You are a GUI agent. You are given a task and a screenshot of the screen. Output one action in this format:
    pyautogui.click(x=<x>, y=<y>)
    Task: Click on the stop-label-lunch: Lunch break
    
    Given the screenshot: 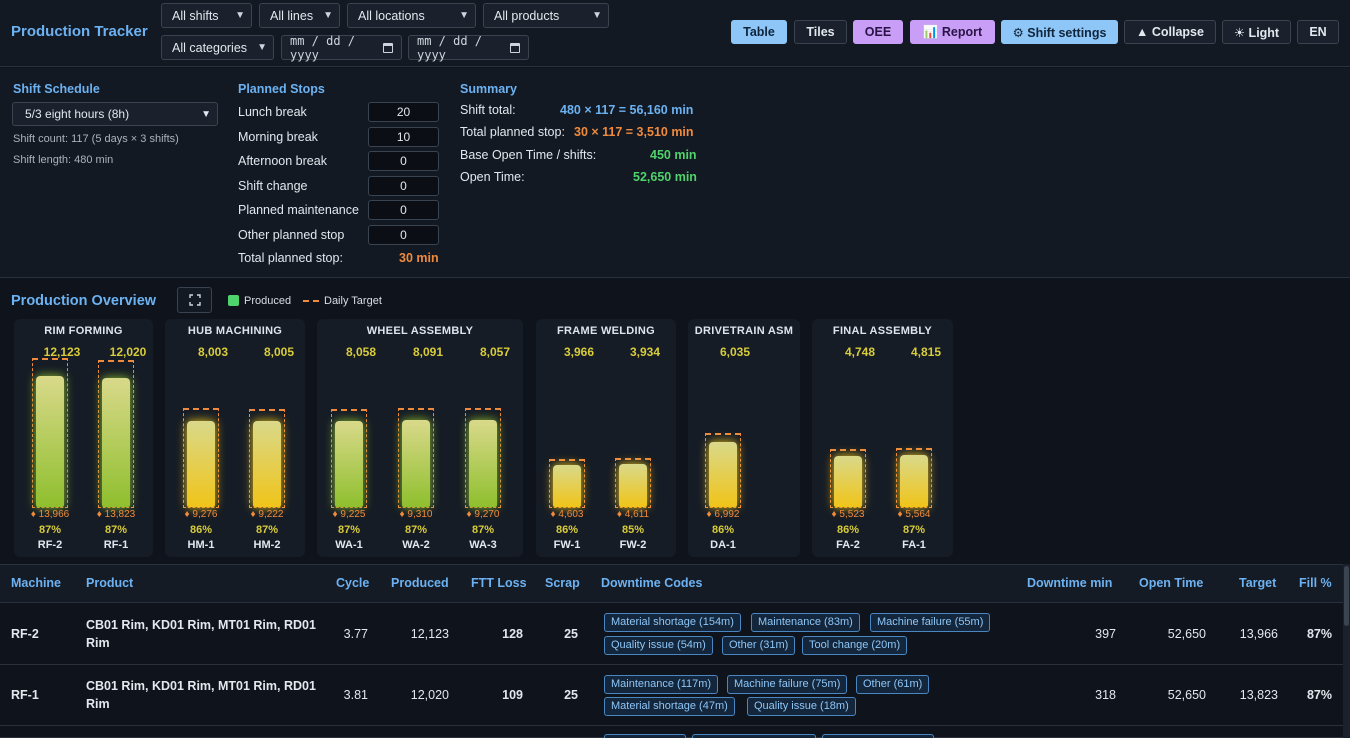 What is the action you would take?
    pyautogui.click(x=272, y=112)
    